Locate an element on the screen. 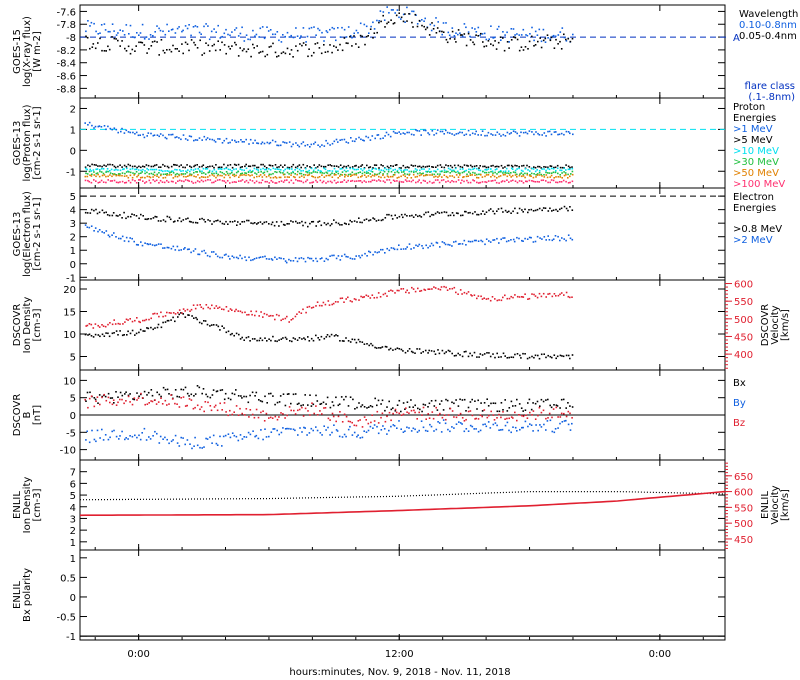  enlil-plasma-y2tick-label: 650 is located at coordinates (743, 477).